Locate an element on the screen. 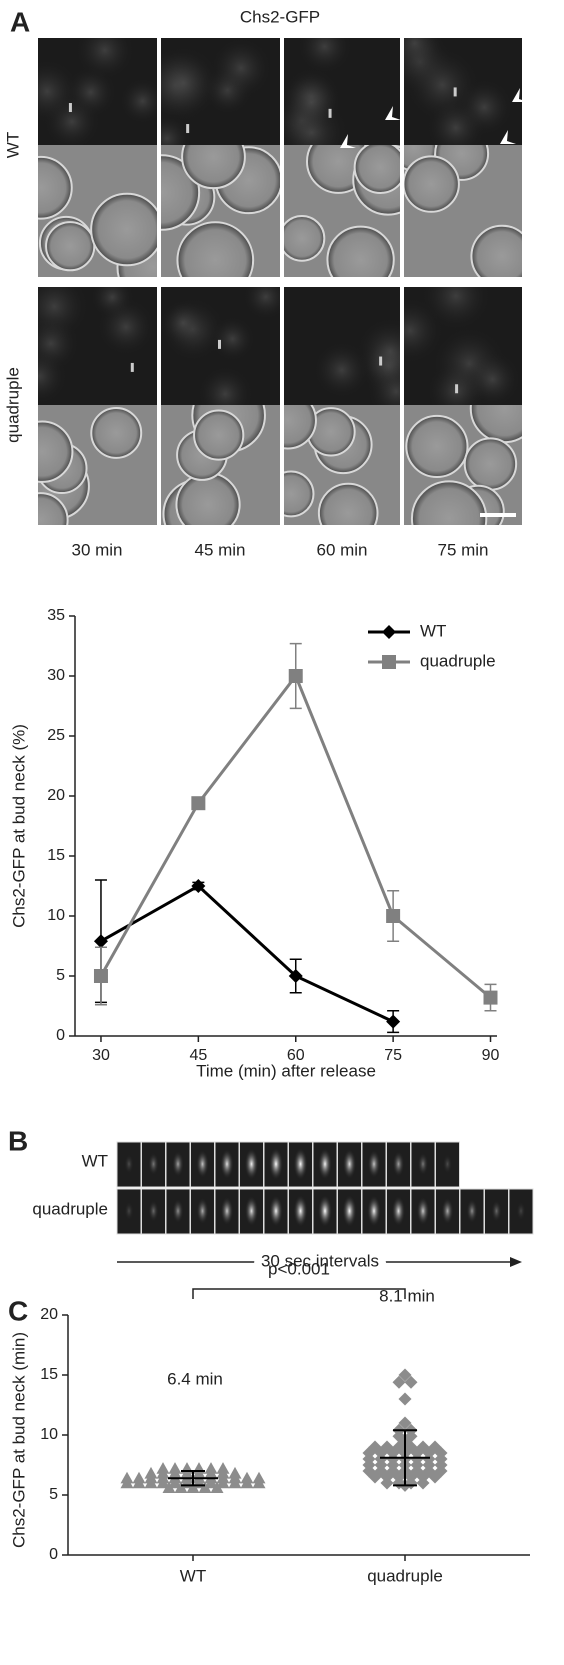  mean-label: 8.1 min is located at coordinates (407, 1295).